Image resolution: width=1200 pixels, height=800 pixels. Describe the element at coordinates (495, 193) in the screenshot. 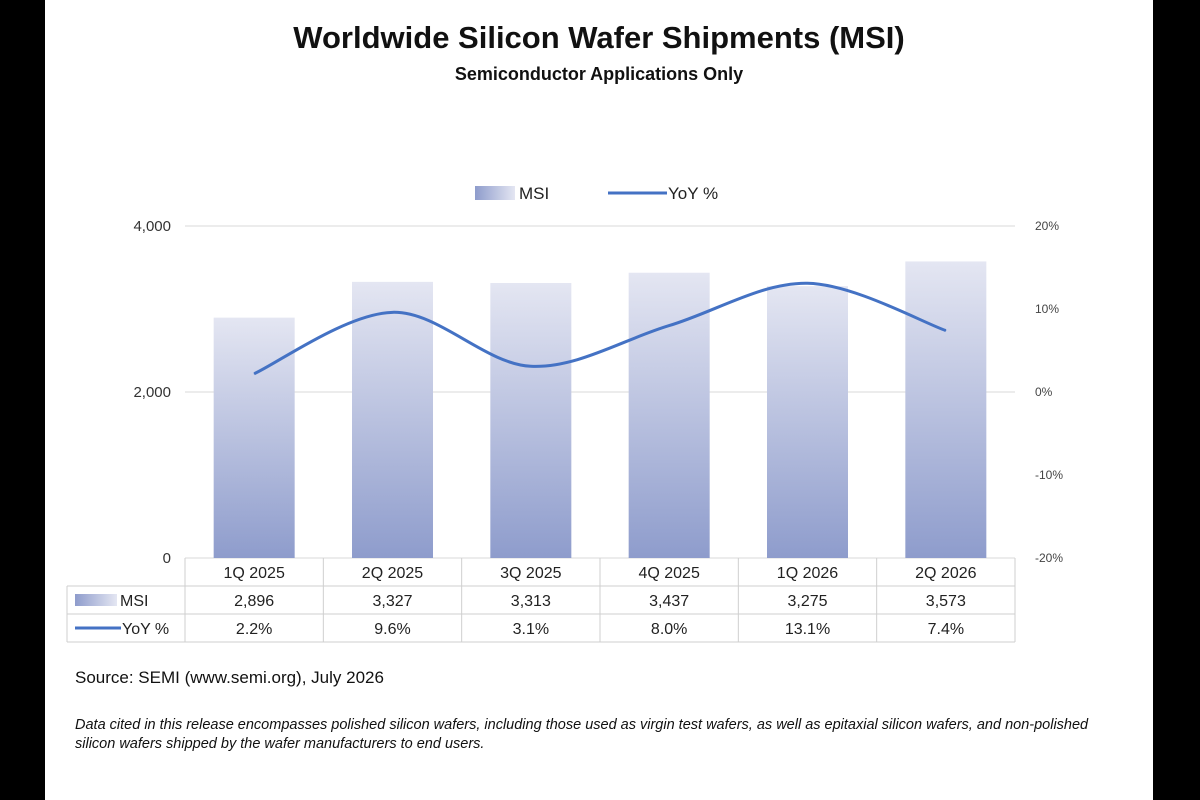

I see `legend-swatch-msi` at that location.